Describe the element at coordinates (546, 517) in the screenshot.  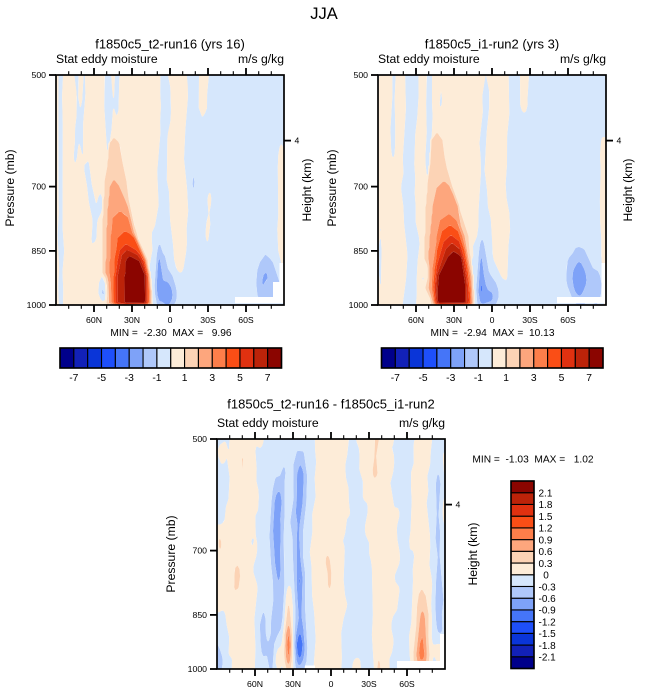
I see `svg-text: 1.5` at that location.